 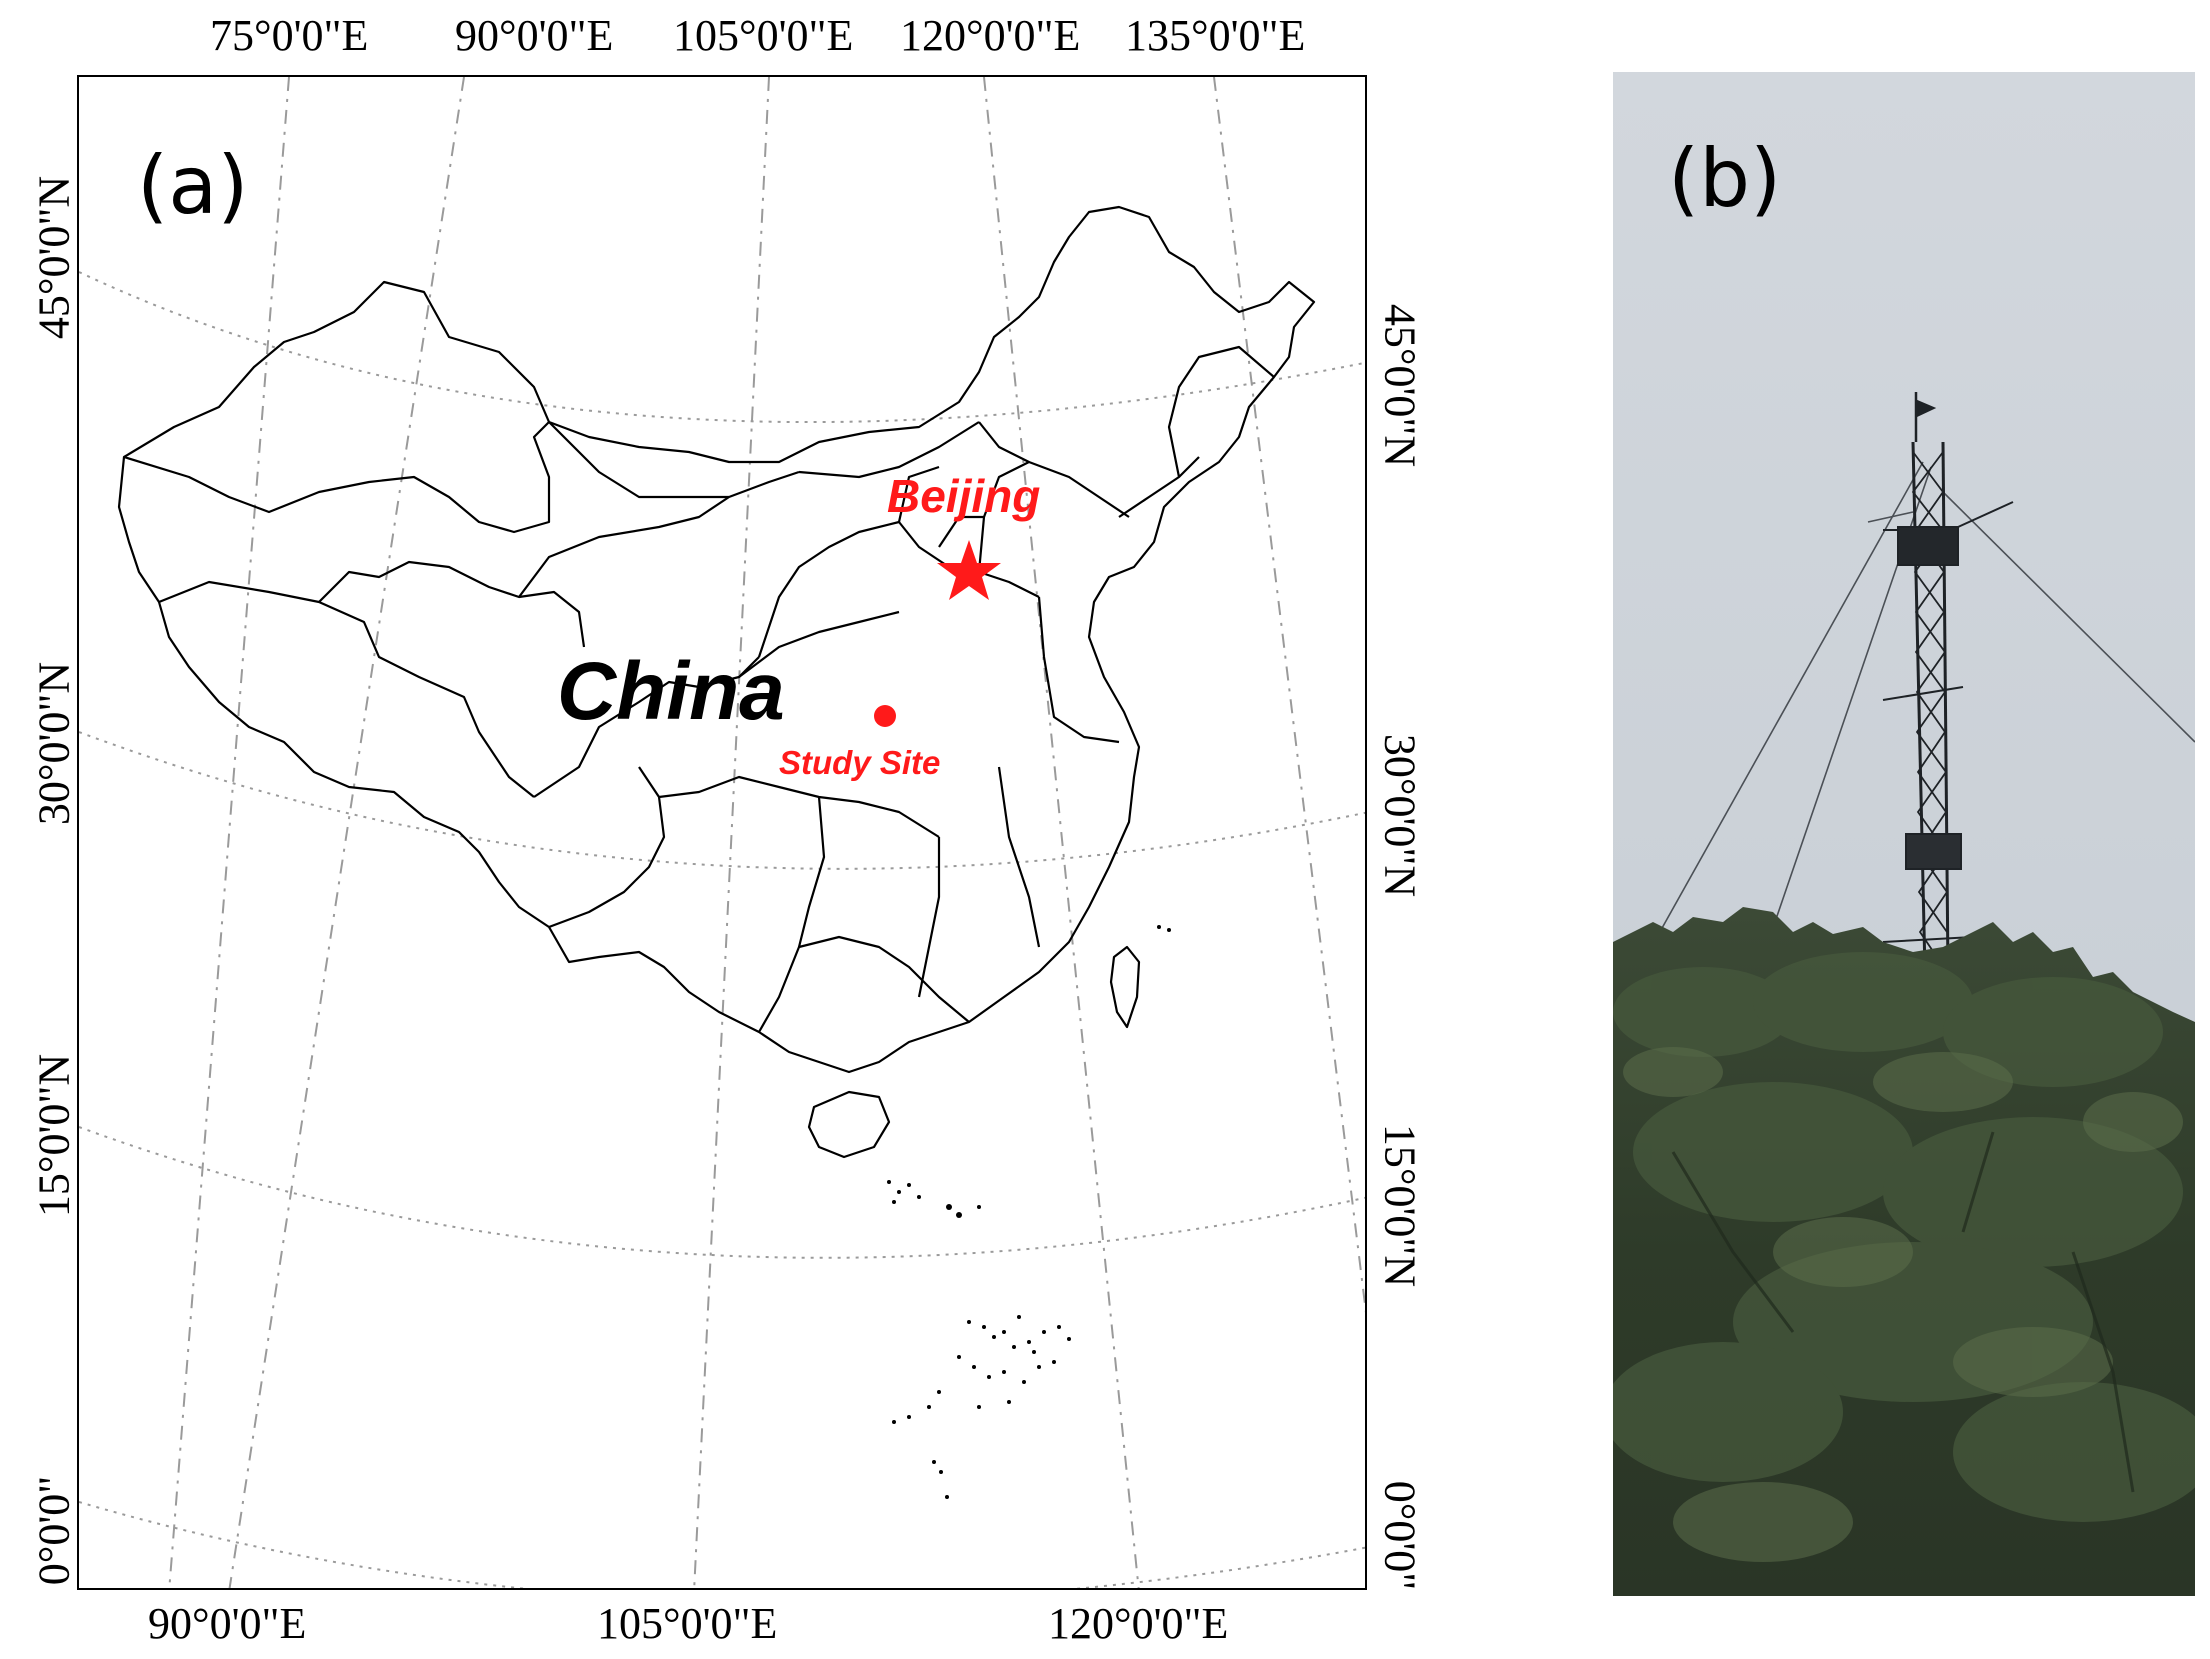 What do you see at coordinates (1078, 670) in the screenshot?
I see `province-southeast` at bounding box center [1078, 670].